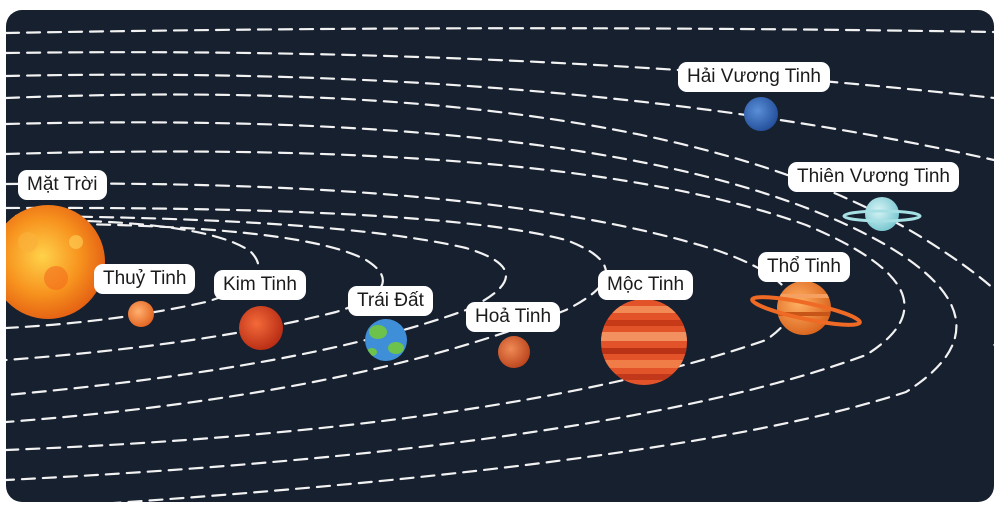  I want to click on neptune-label: Hải Vương Tinh, so click(754, 77).